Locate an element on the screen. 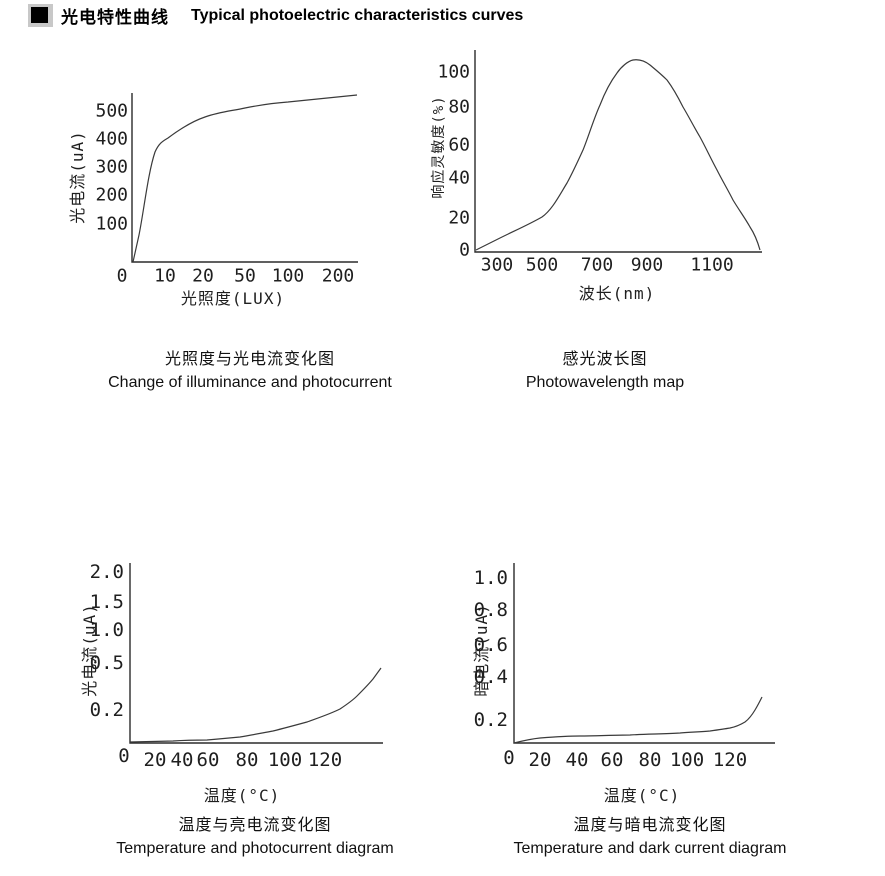 Image resolution: width=885 pixels, height=876 pixels. caption-zh: 温度与亮电流变化图 is located at coordinates (255, 825).